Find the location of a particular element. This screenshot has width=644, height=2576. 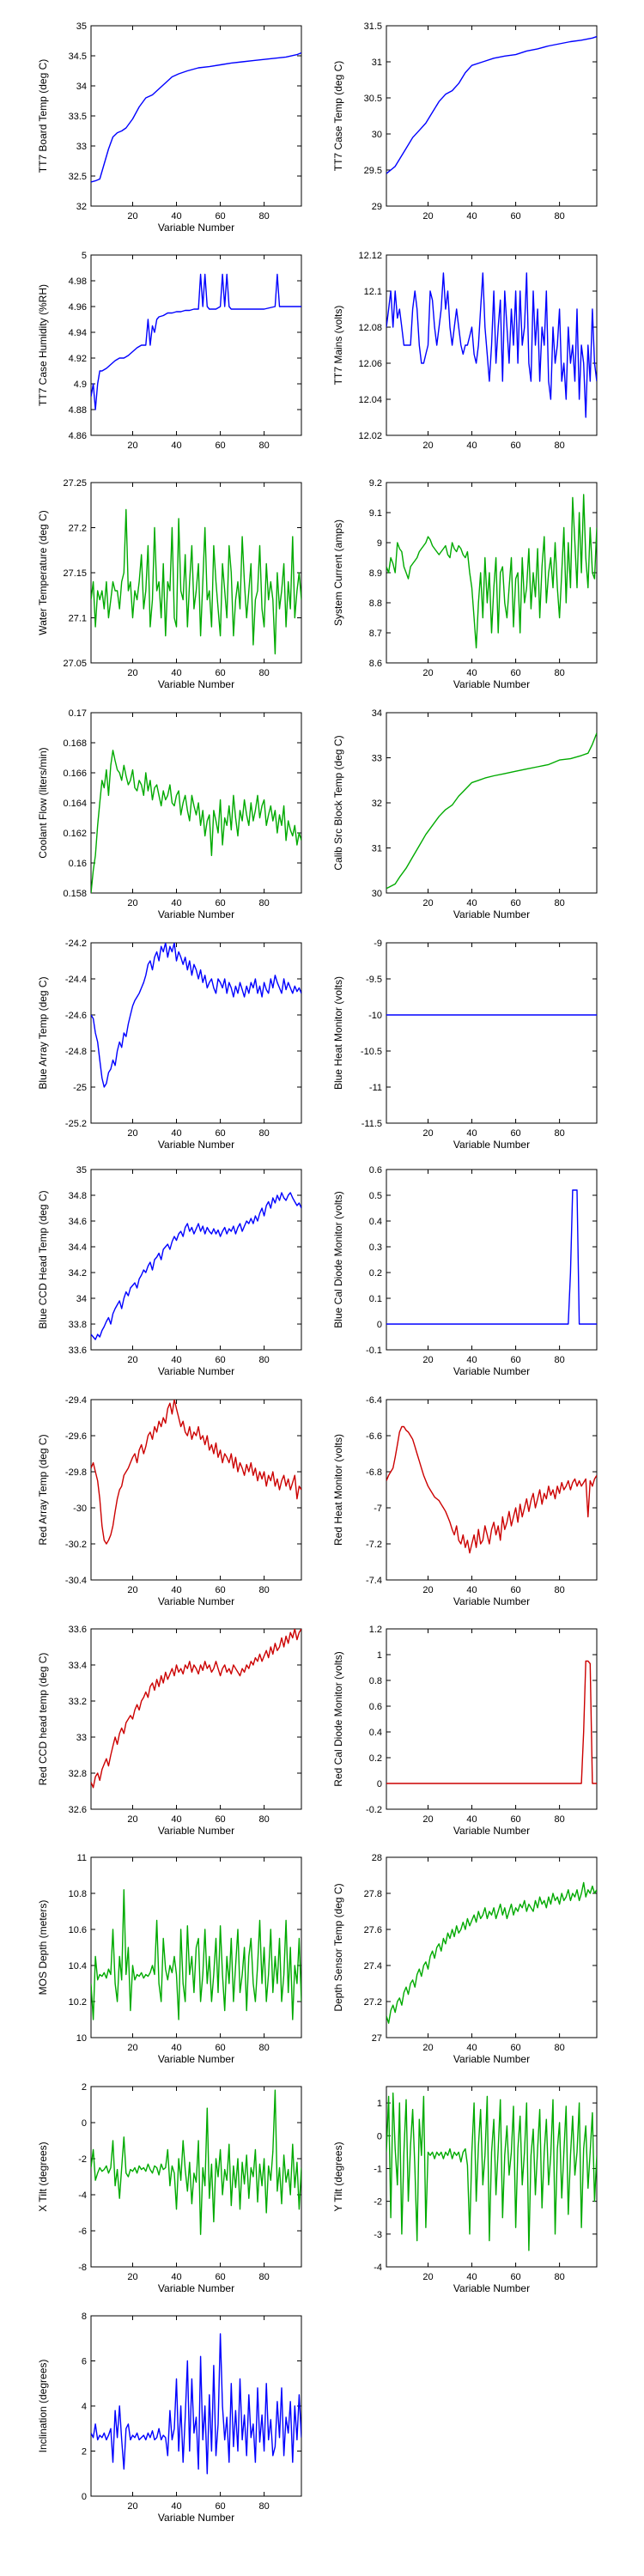

y-tick-label: -29.4 is located at coordinates (76, 1400).